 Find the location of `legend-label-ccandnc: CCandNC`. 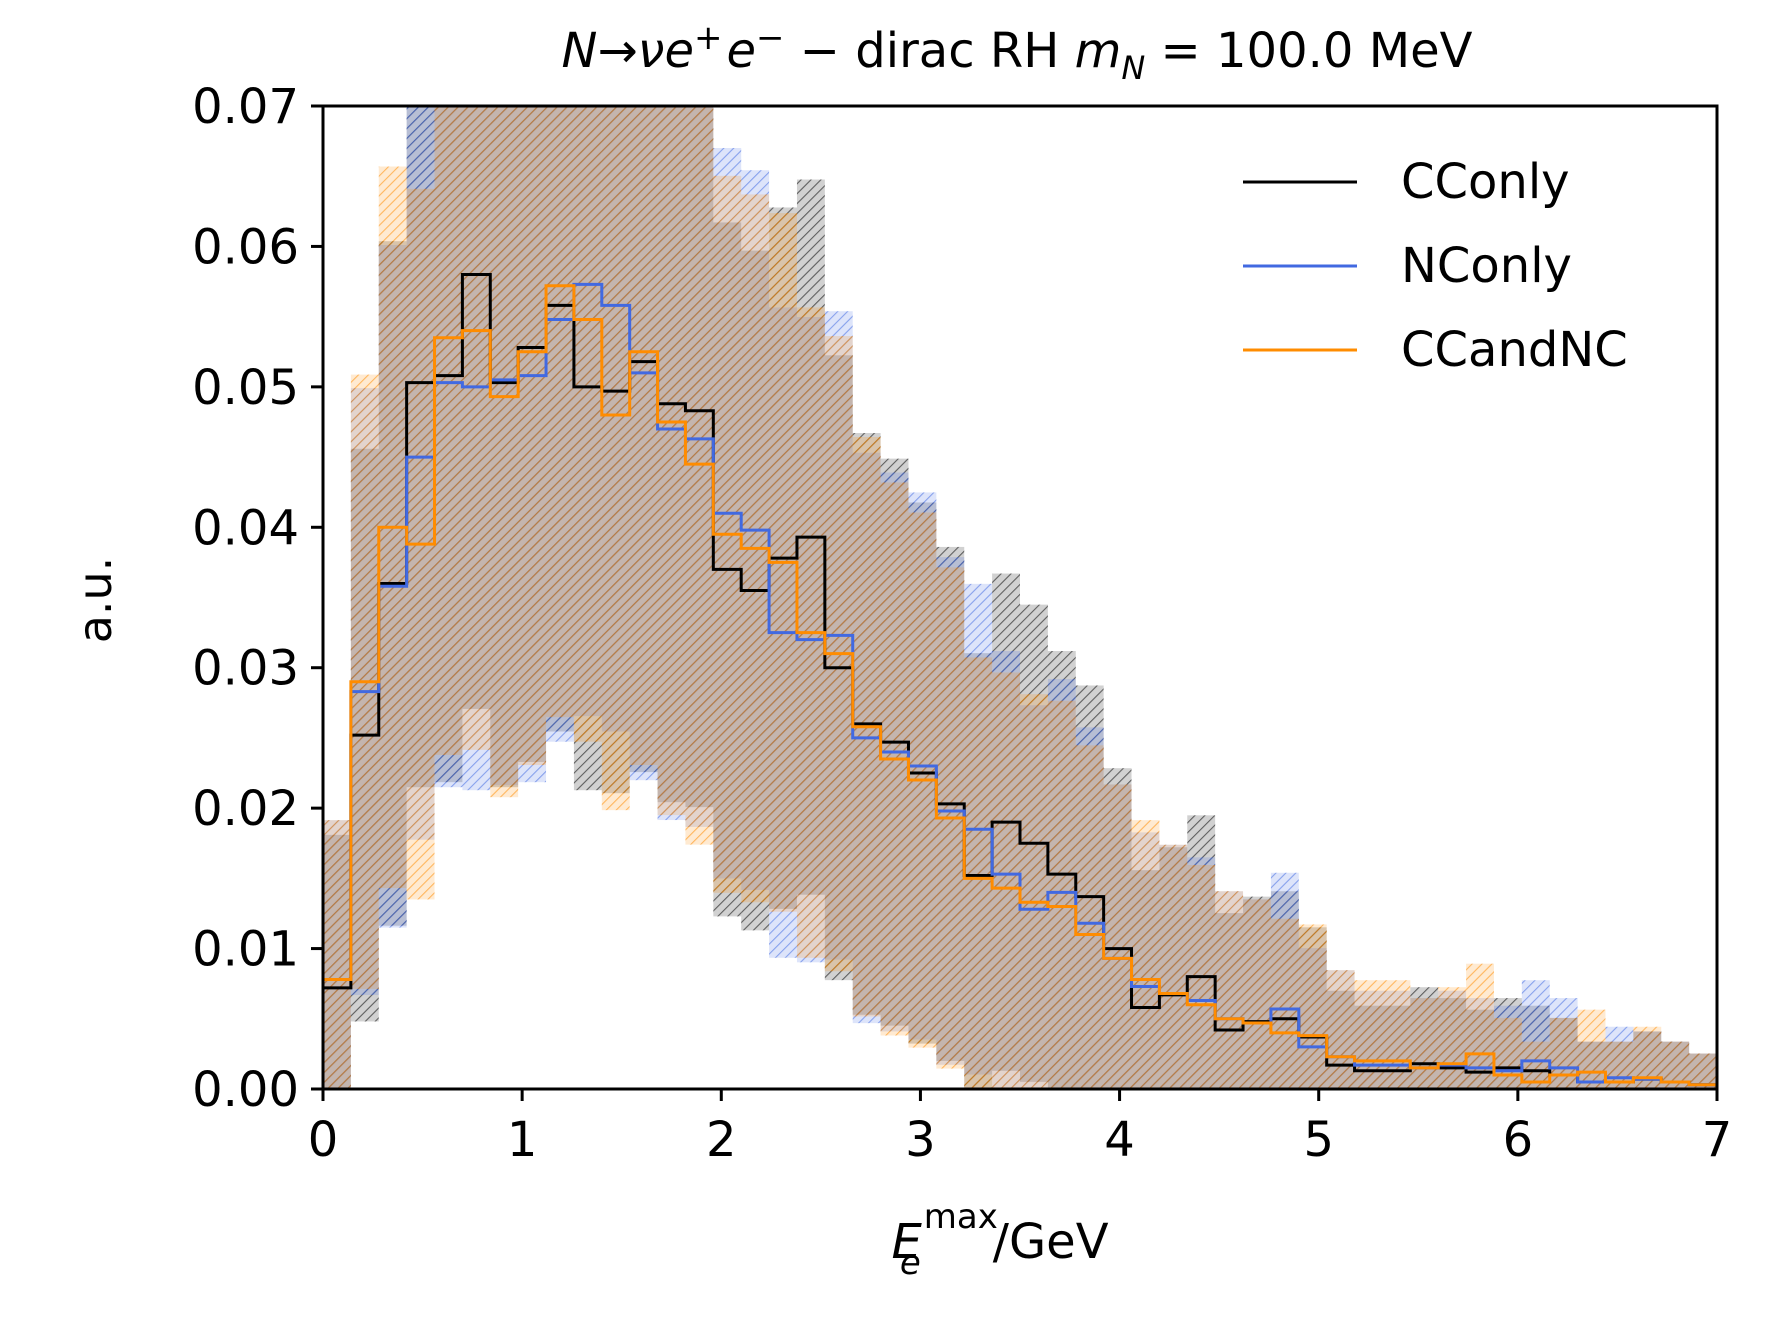

legend-label-ccandnc: CCandNC is located at coordinates (1514, 350).